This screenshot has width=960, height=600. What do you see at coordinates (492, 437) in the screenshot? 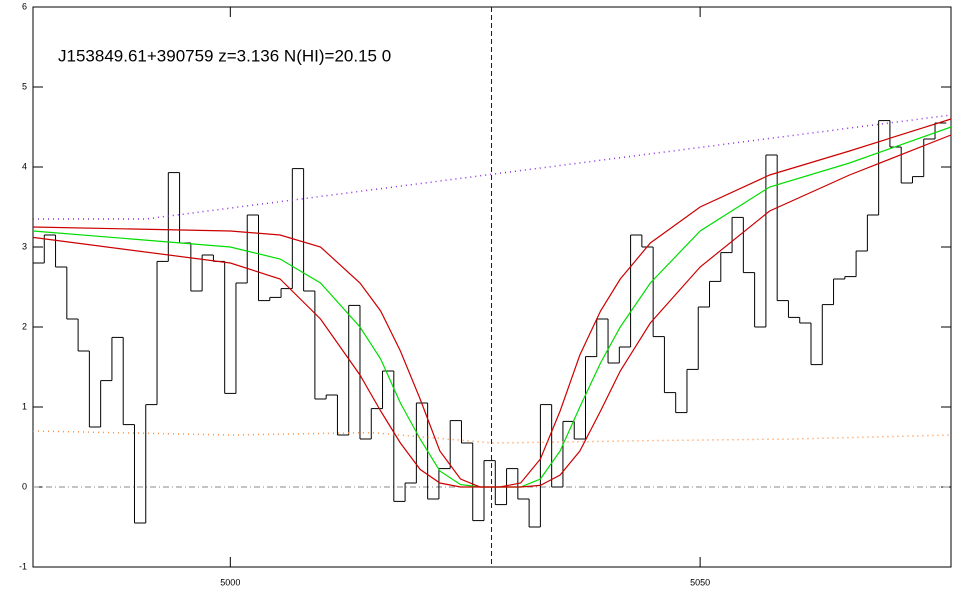
I see `model-line` at bounding box center [492, 437].